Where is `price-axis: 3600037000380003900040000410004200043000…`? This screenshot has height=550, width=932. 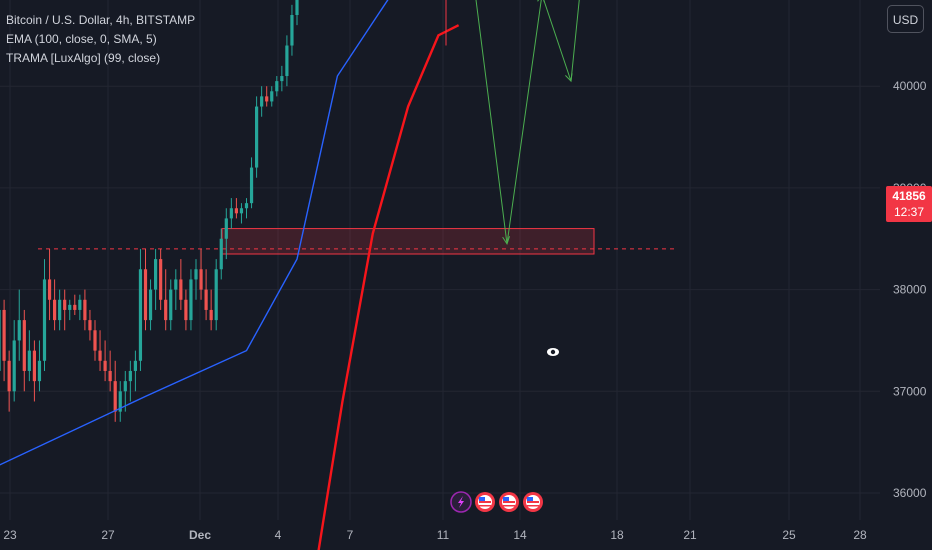
price-axis: 3600037000380003900040000410004200043000… is located at coordinates (910, 289).